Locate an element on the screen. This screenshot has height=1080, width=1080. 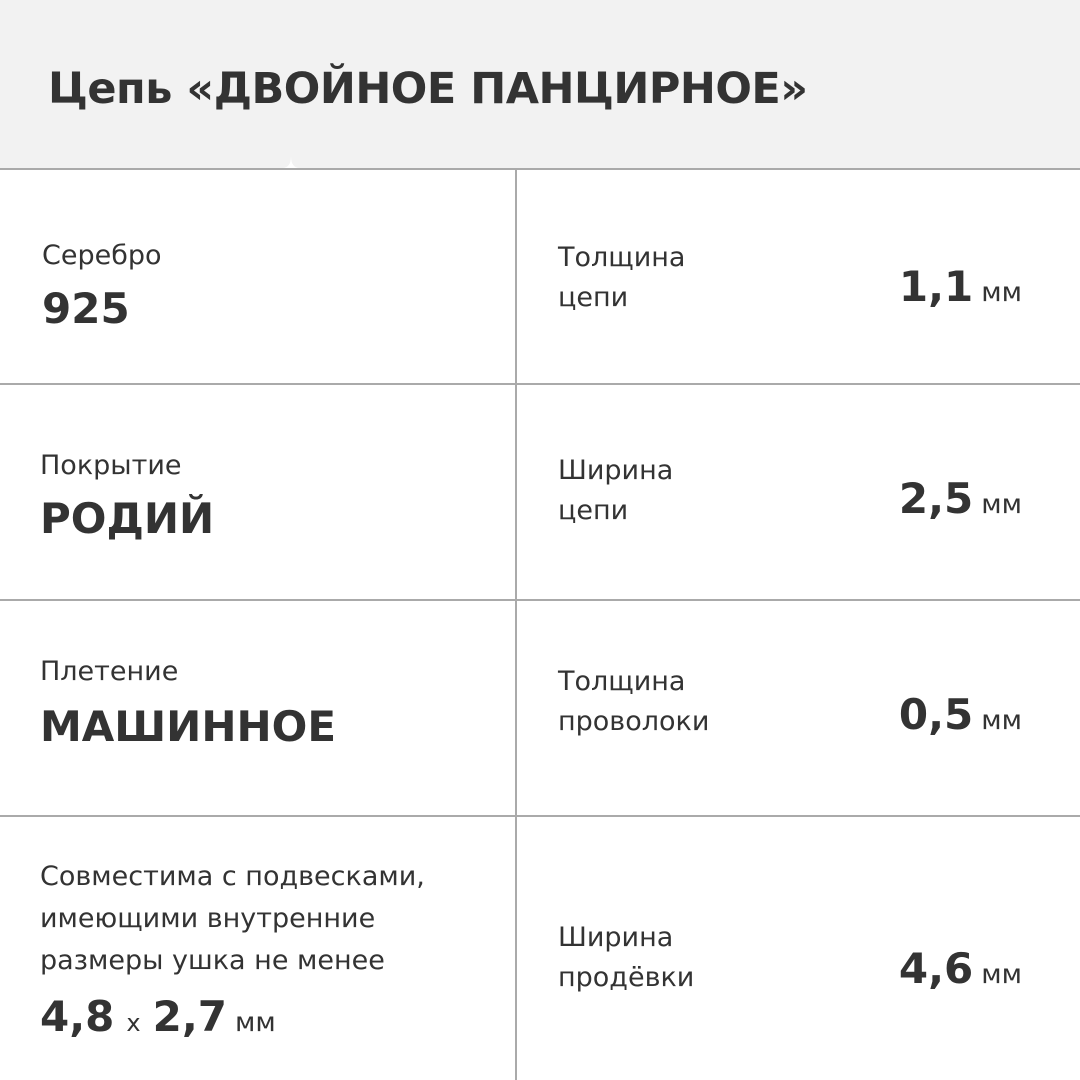
coating-value: РОДИЙ is located at coordinates (127, 518).